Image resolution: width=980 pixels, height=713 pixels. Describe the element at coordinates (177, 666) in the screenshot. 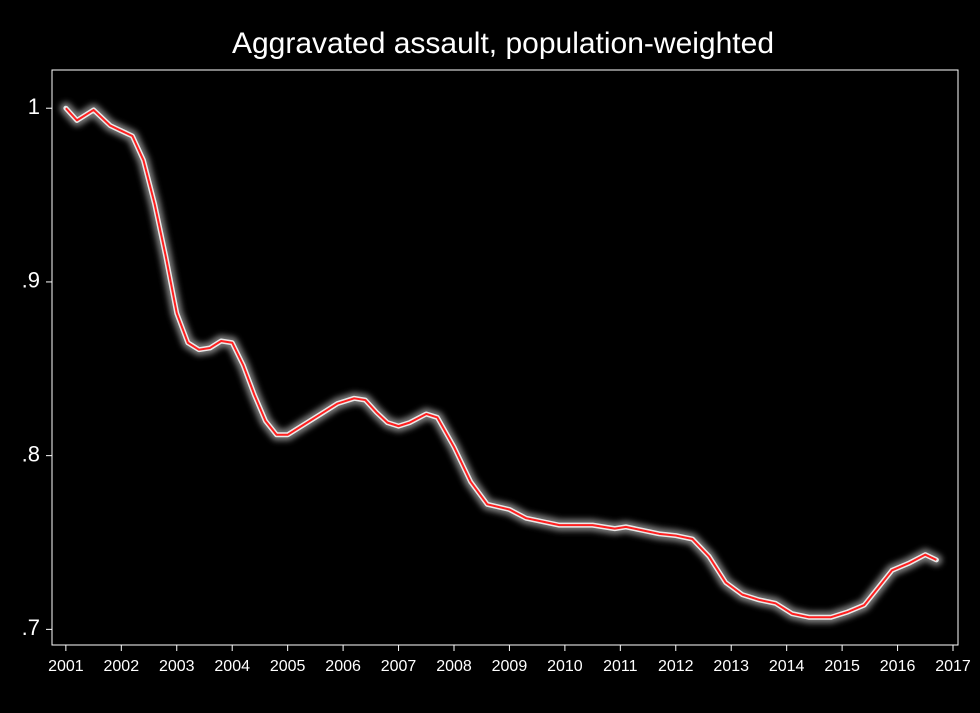

I see `x-tick-label: 2003` at that location.